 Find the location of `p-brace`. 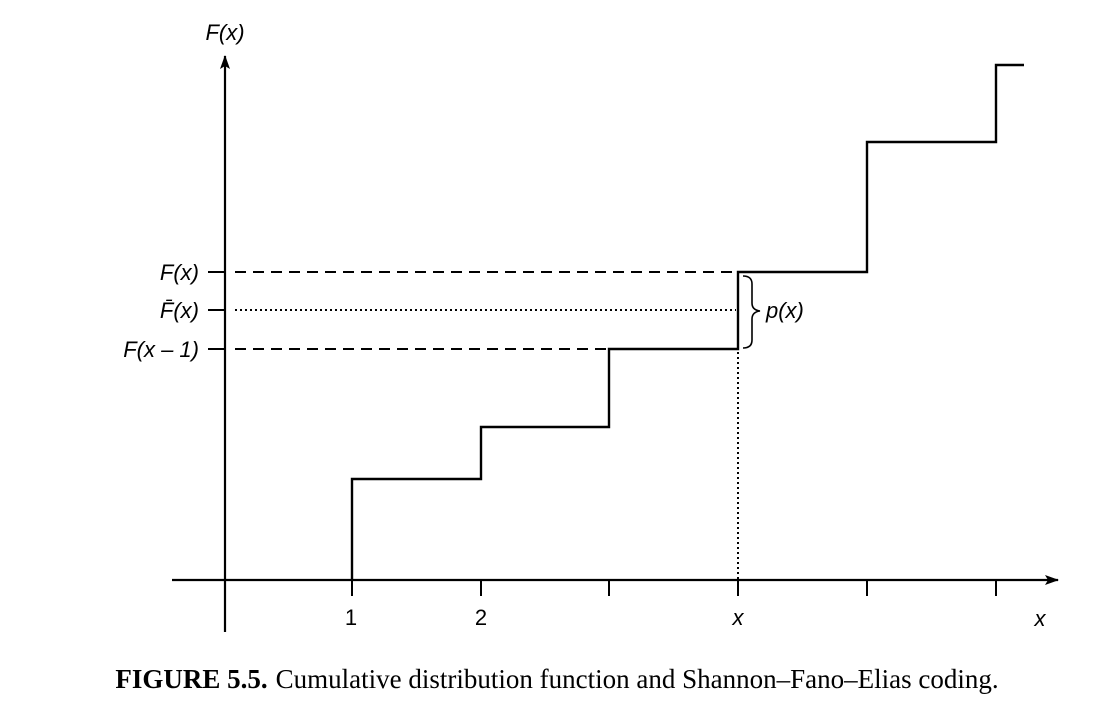

p-brace is located at coordinates (751, 312).